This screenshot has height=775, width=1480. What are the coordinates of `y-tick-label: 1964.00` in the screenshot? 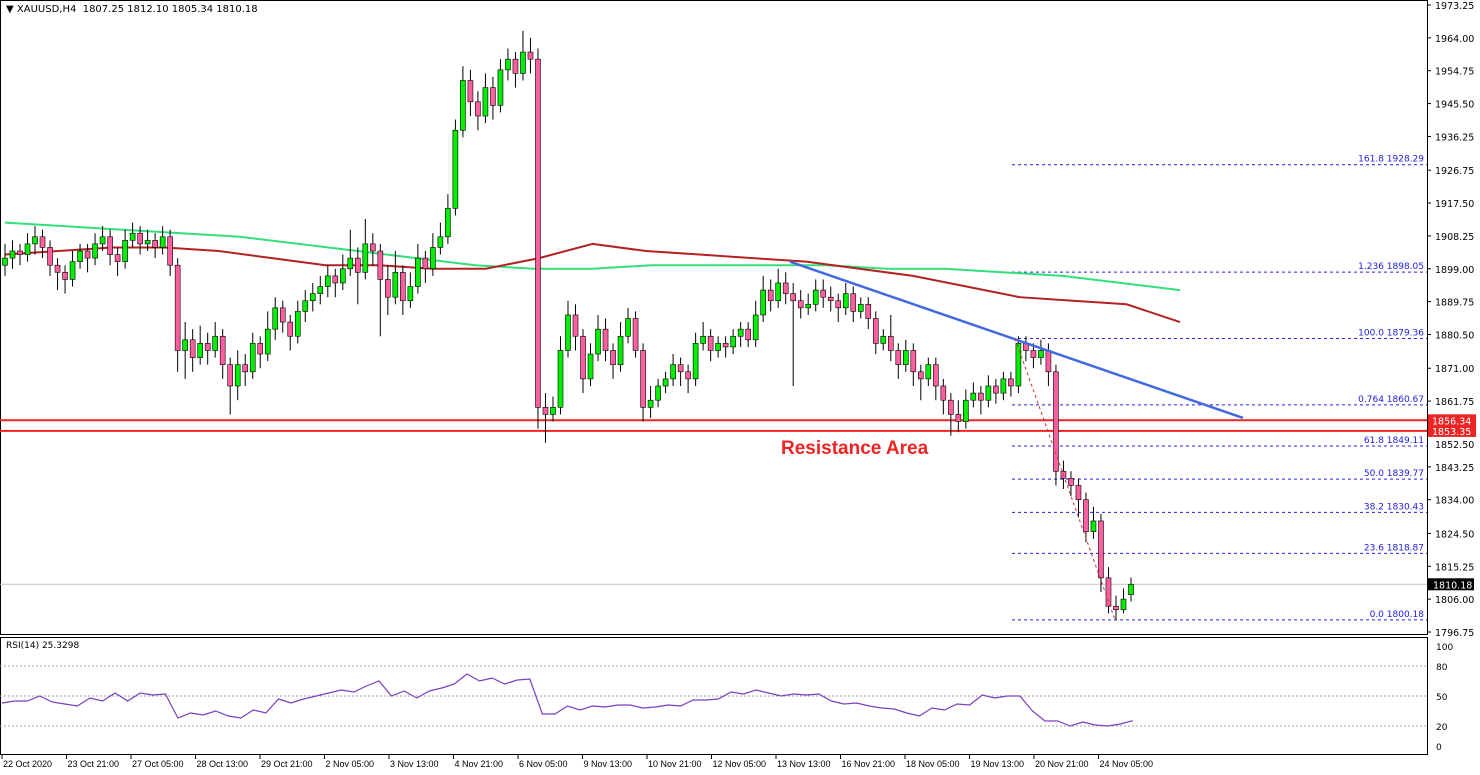 It's located at (1454, 39).